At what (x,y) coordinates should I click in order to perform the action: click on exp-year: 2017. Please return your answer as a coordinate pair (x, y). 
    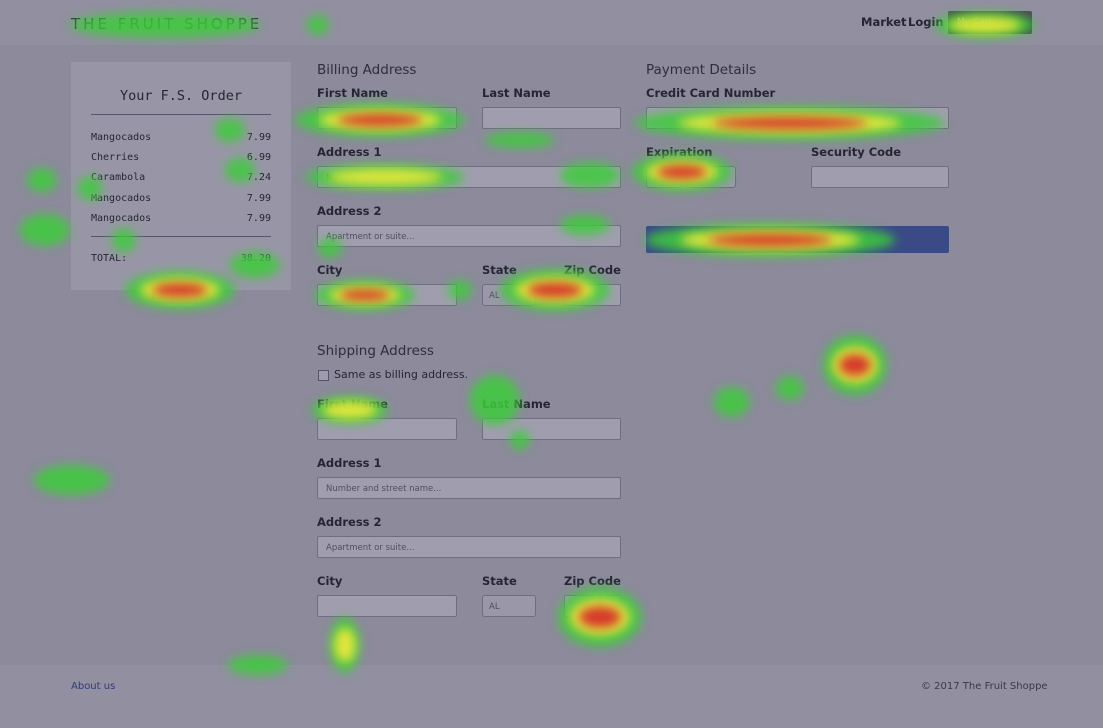
    Looking at the image, I should click on (711, 177).